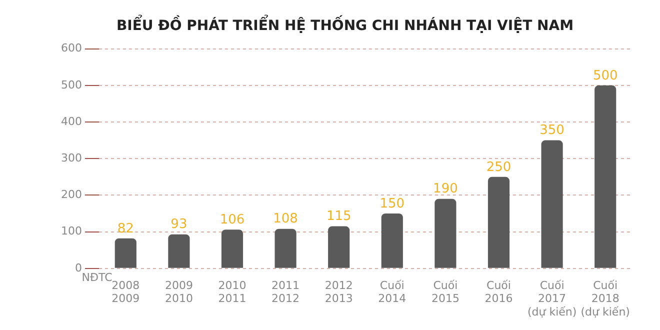 This screenshot has height=330, width=660. What do you see at coordinates (392, 204) in the screenshot?
I see `data-label: 150` at bounding box center [392, 204].